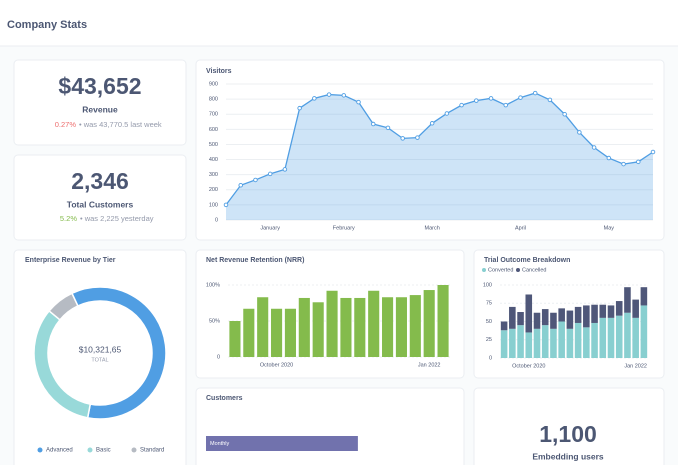 Image resolution: width=678 pixels, height=465 pixels. What do you see at coordinates (609, 228) in the screenshot?
I see `x-tick-label: May` at bounding box center [609, 228].